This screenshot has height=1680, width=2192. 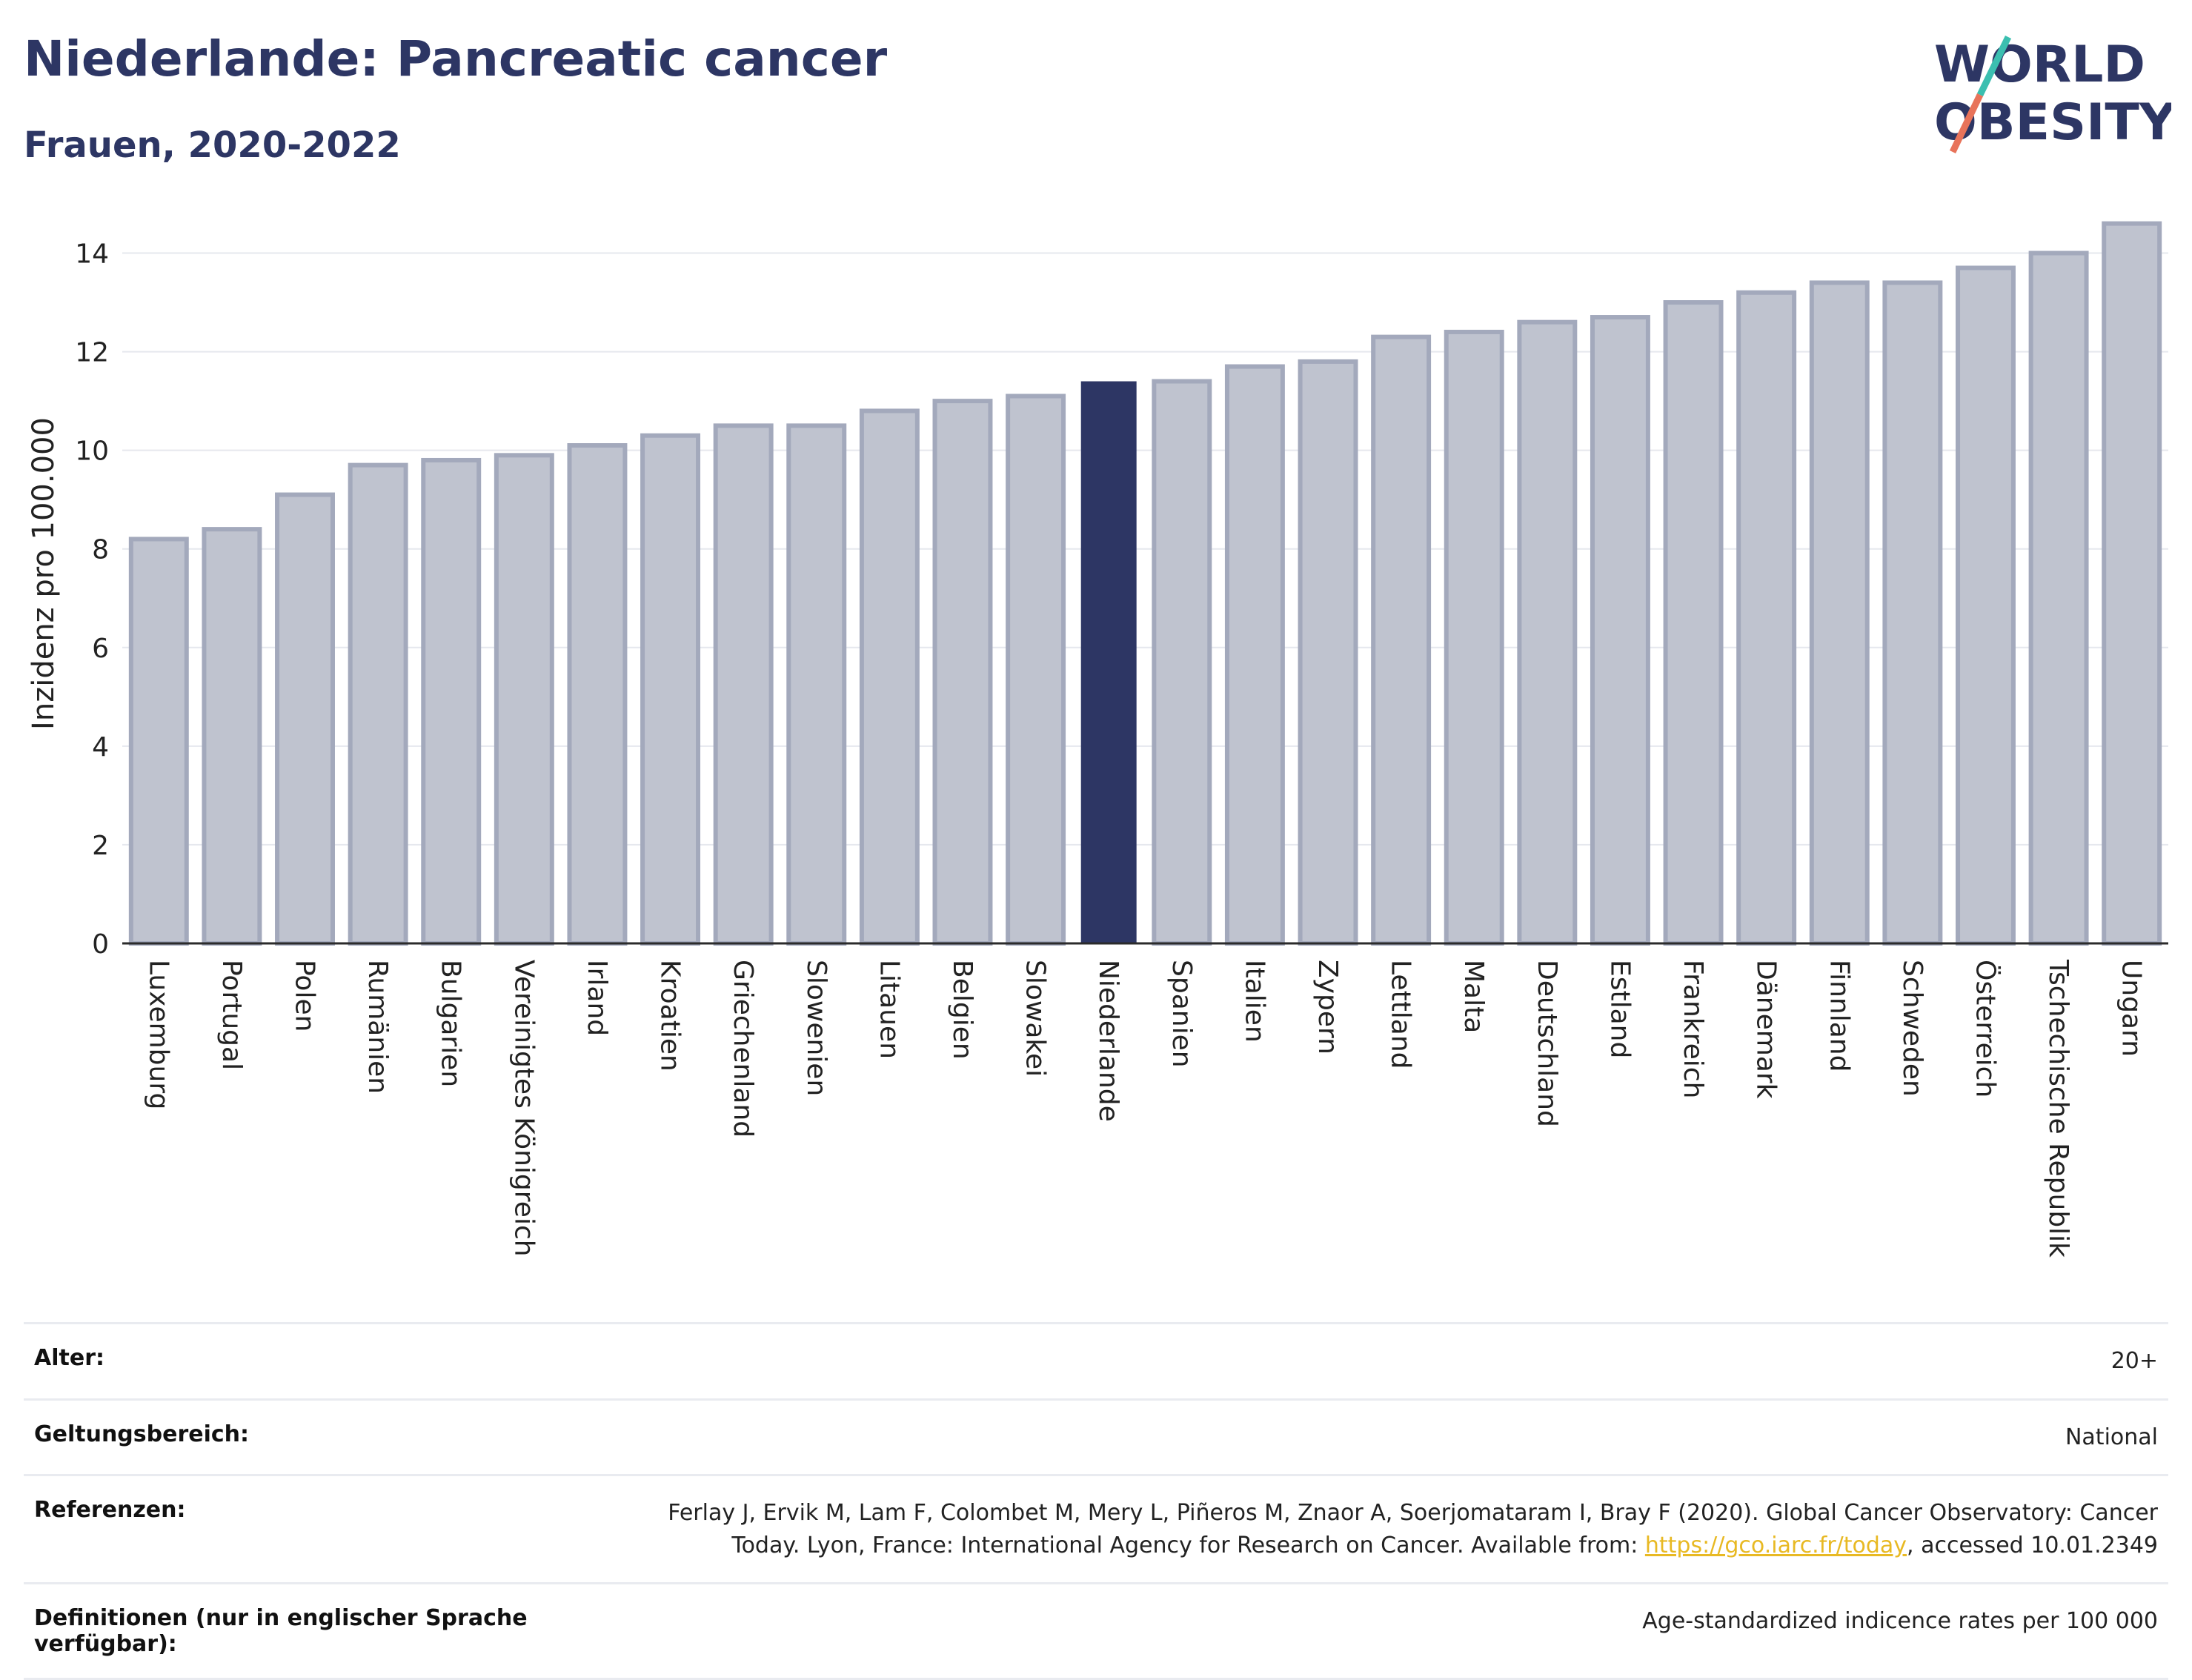 I want to click on x-tick-label: Kroatien, so click(x=670, y=1016).